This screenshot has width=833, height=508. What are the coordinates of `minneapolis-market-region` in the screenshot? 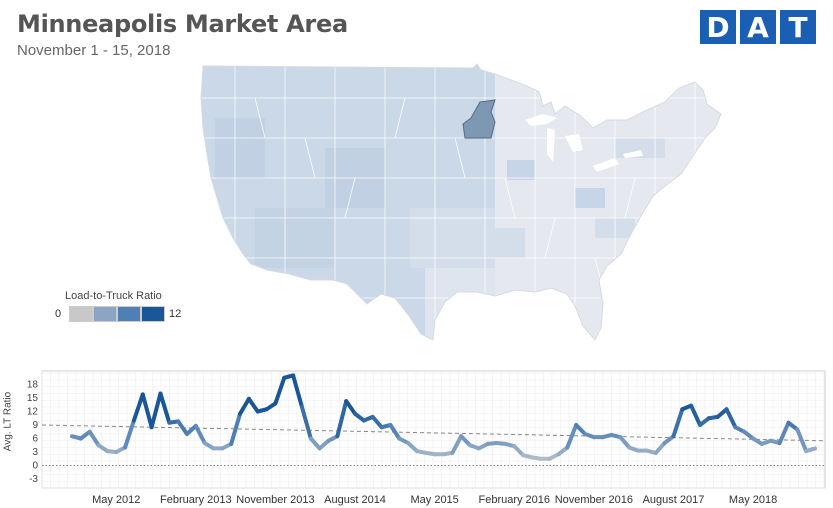 It's located at (479, 119).